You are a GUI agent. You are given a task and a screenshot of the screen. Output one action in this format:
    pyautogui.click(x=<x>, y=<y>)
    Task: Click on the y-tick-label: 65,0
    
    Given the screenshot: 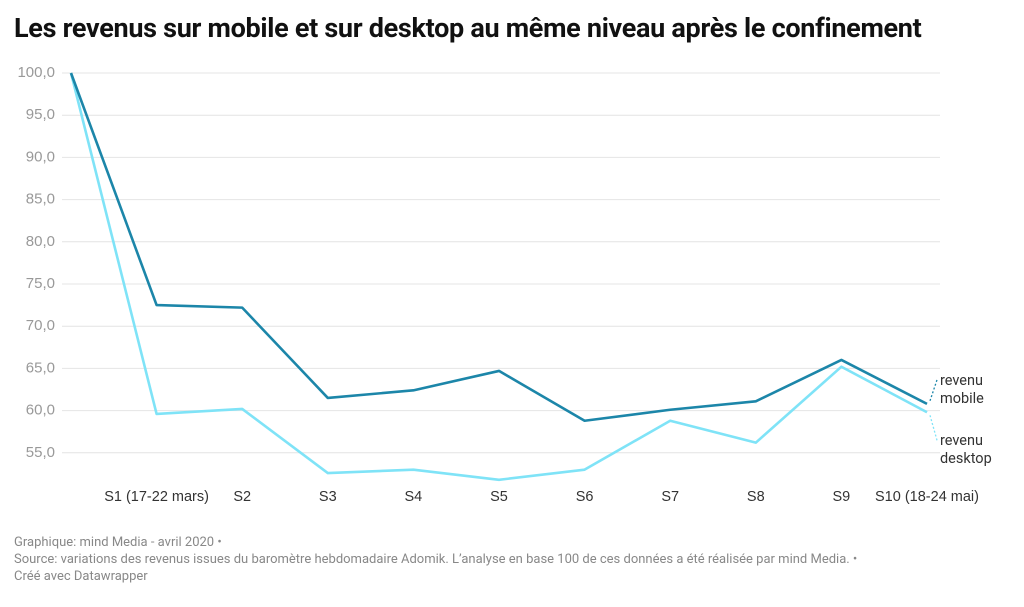 What is the action you would take?
    pyautogui.click(x=40, y=367)
    